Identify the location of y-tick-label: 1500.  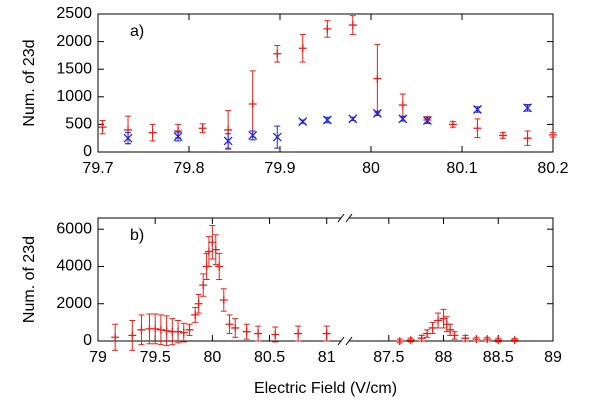
(74, 68).